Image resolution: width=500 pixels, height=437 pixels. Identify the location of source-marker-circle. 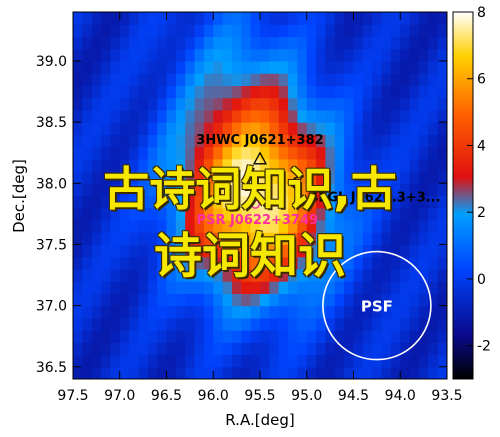
(255, 204).